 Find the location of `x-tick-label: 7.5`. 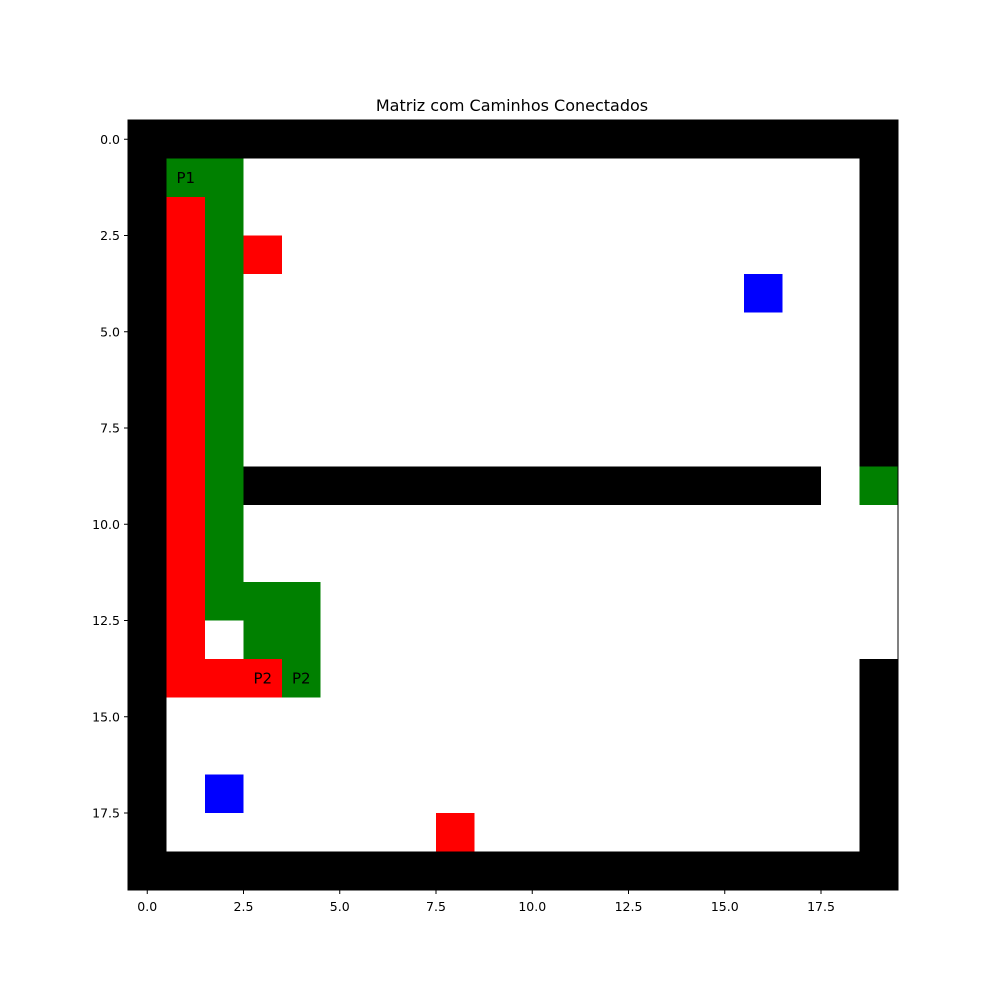

x-tick-label: 7.5 is located at coordinates (436, 906).